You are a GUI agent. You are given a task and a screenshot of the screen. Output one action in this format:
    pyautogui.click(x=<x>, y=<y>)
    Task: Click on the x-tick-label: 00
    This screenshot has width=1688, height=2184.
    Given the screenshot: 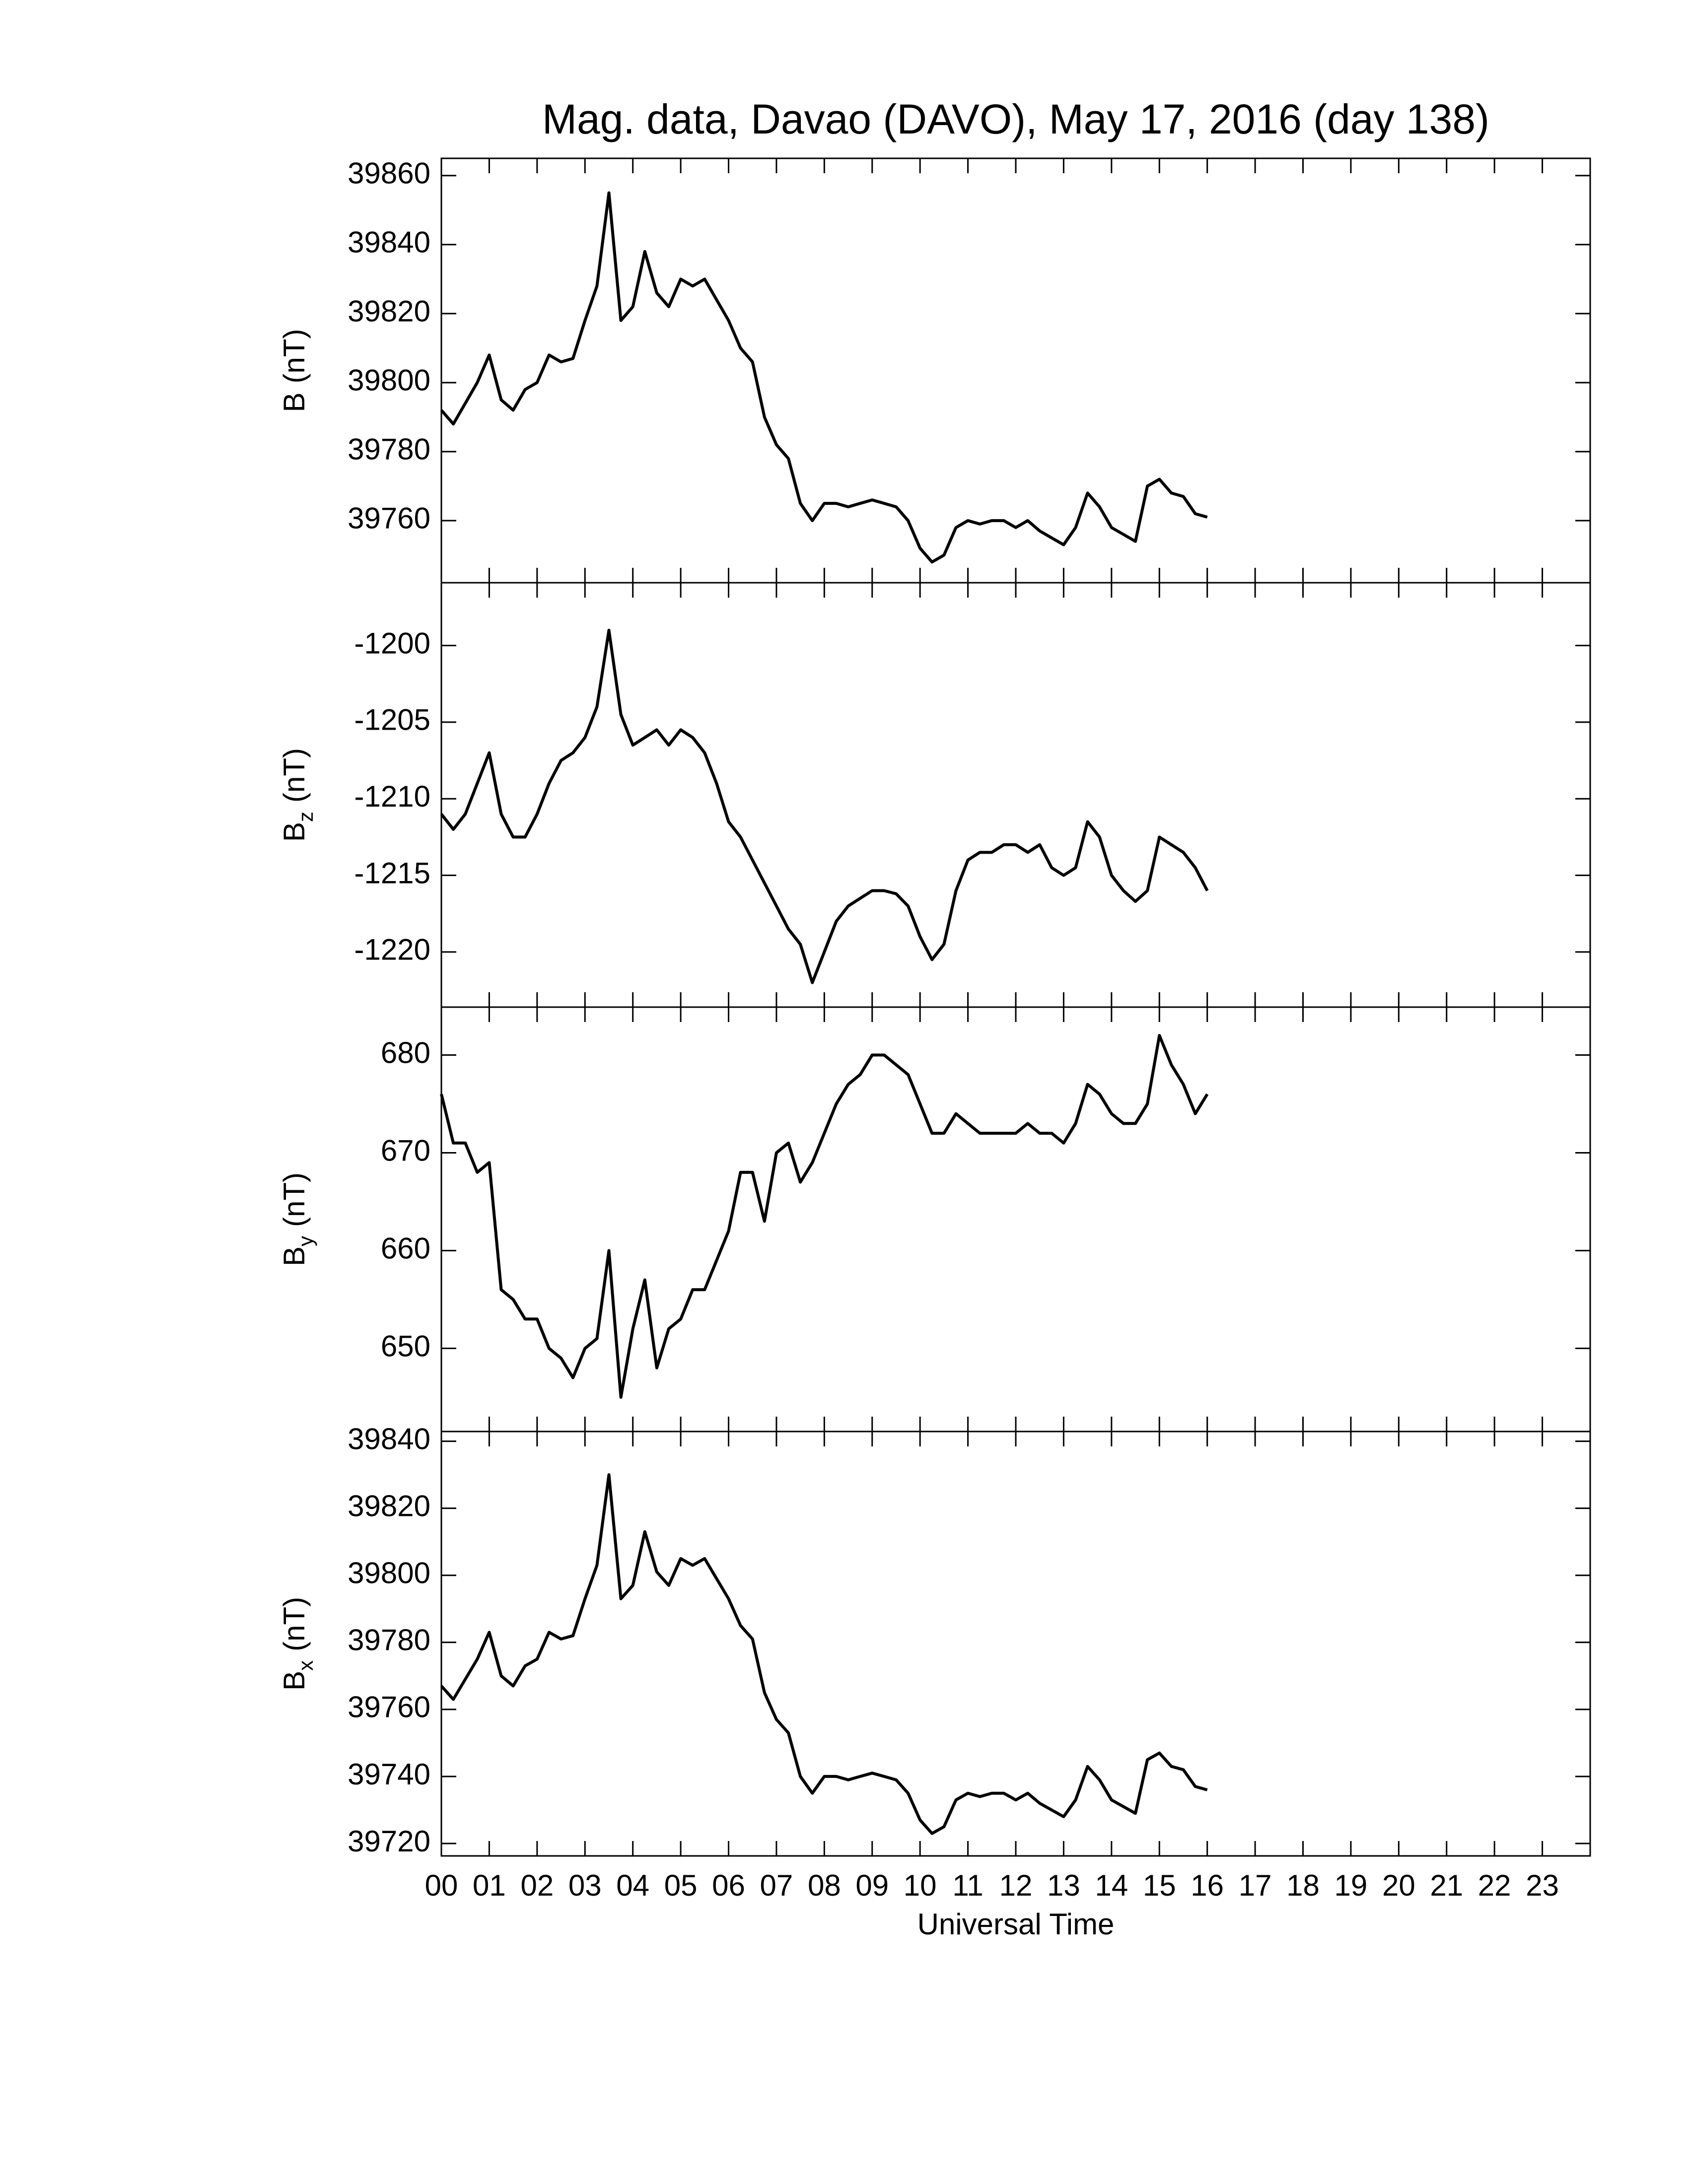 What is the action you would take?
    pyautogui.click(x=441, y=1885)
    